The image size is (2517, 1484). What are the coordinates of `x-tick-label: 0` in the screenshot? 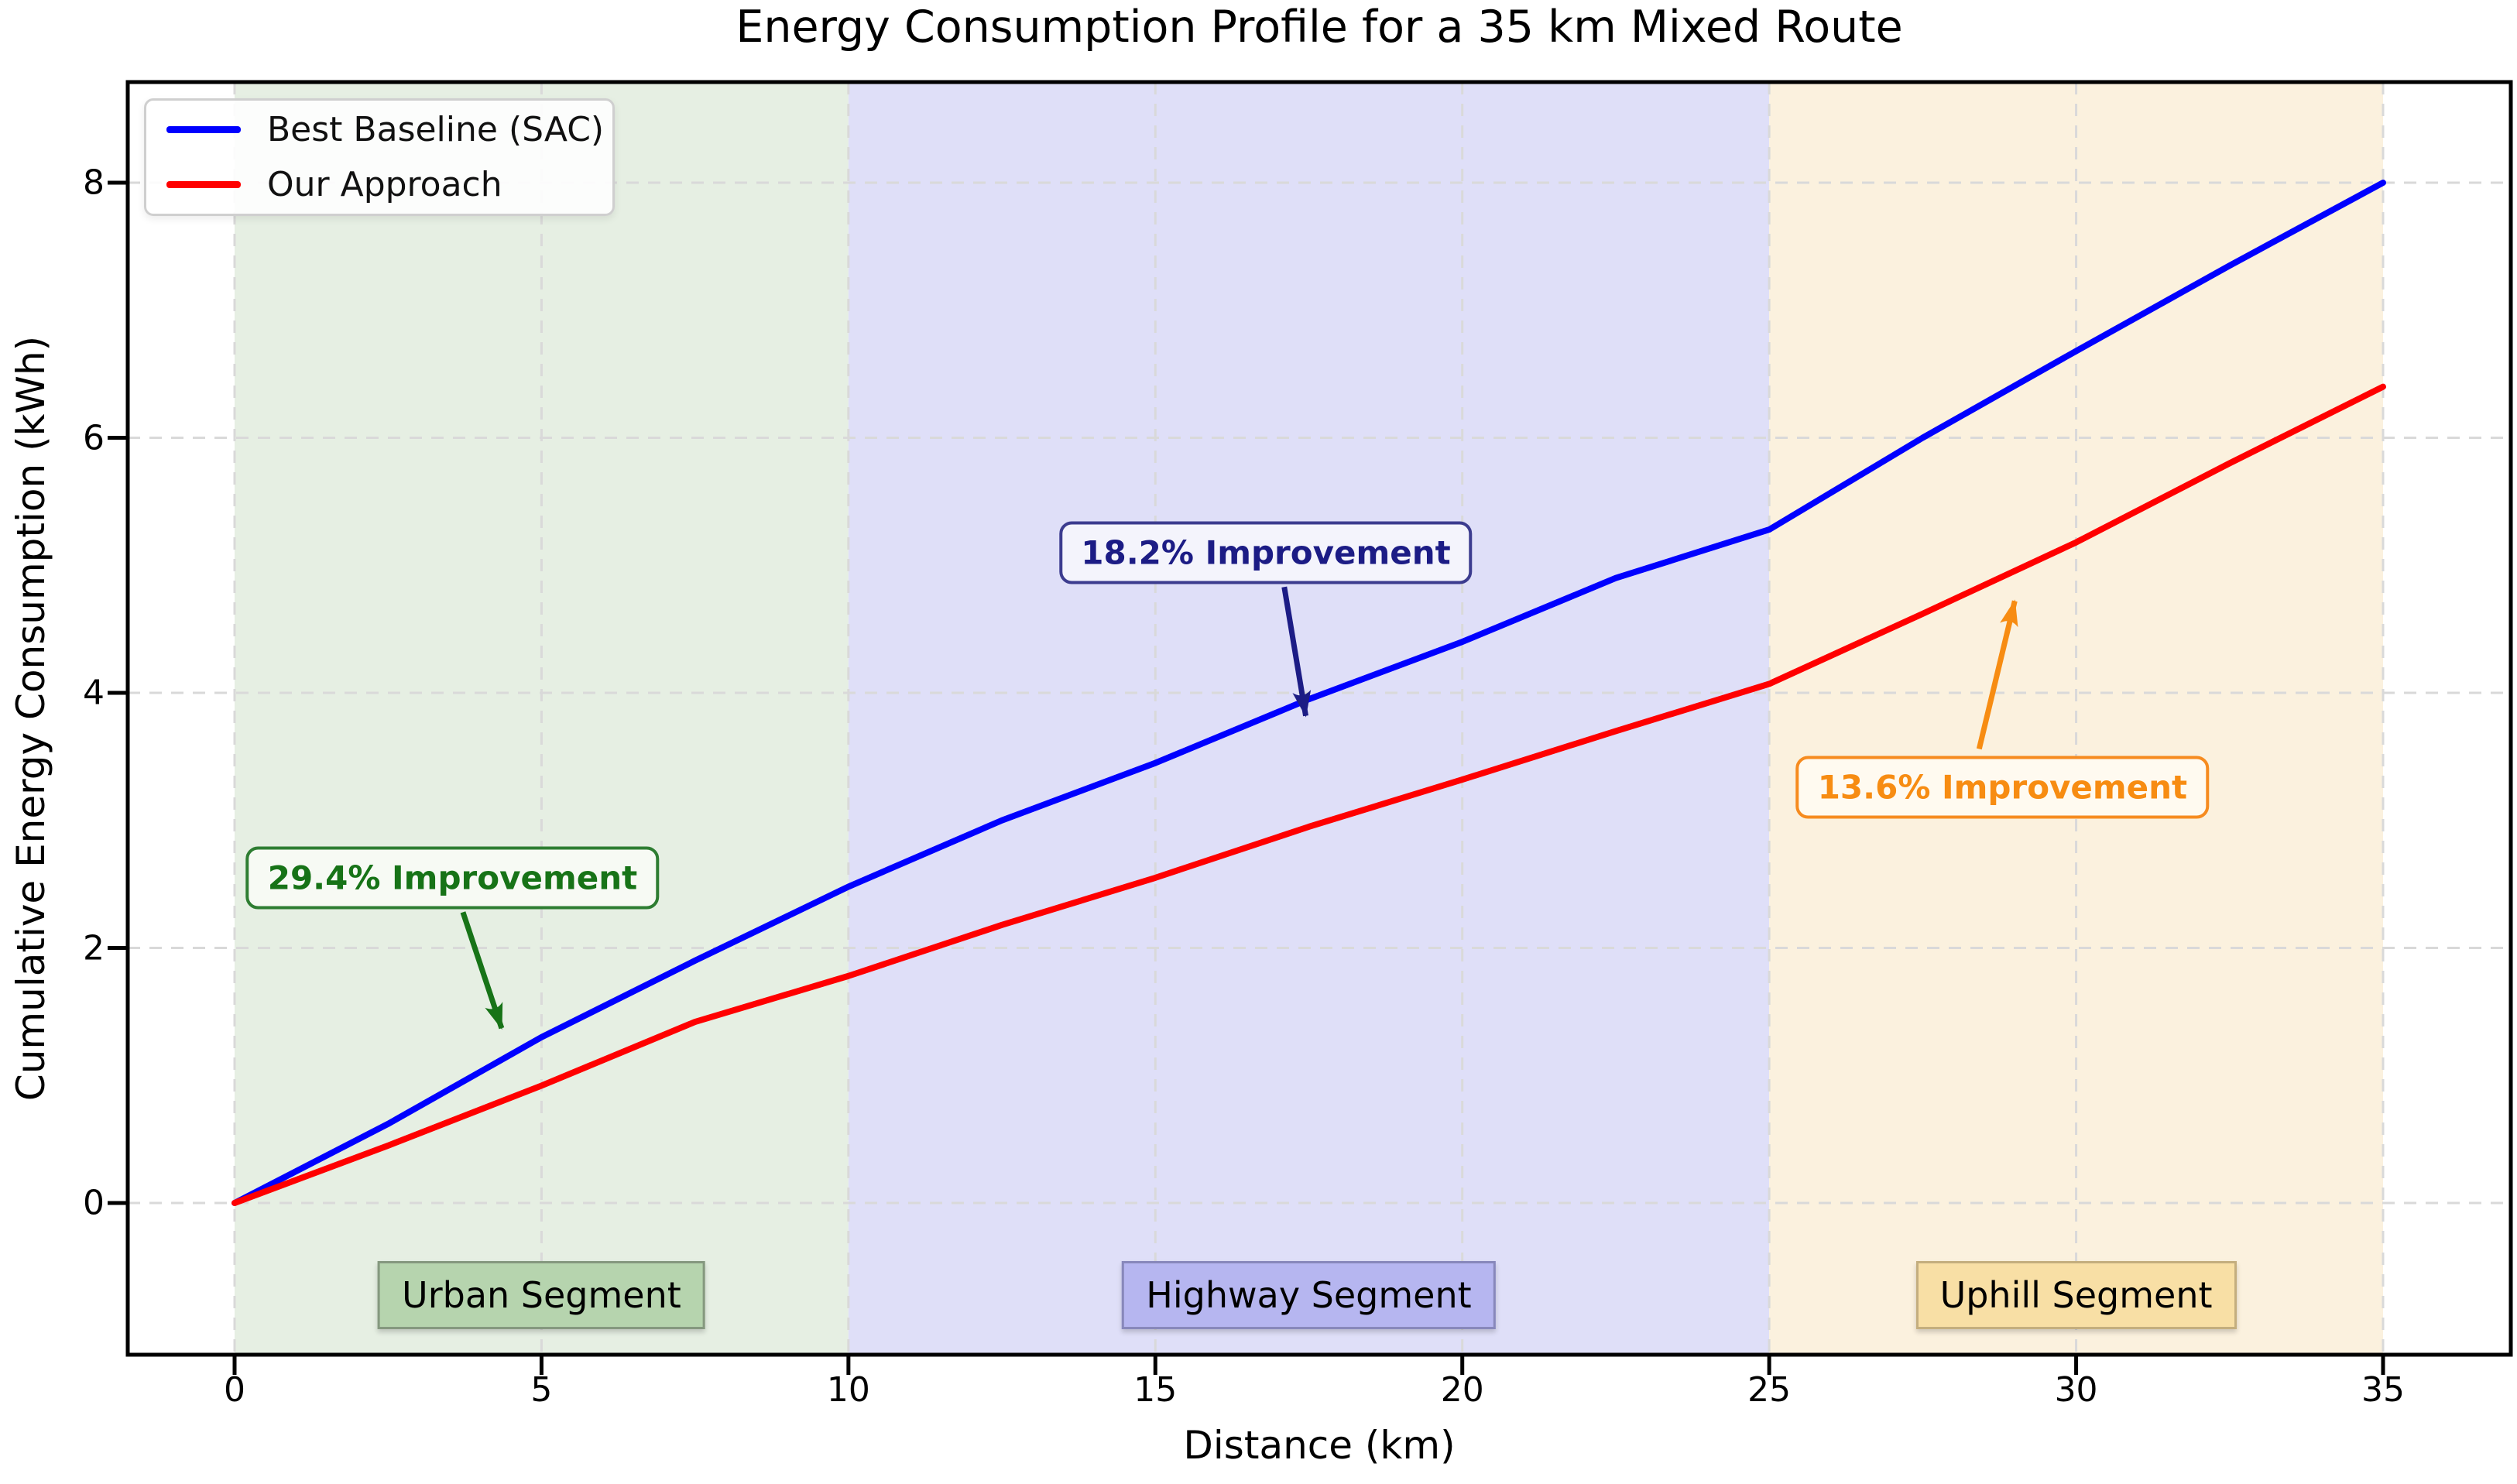 It's located at (235, 1390).